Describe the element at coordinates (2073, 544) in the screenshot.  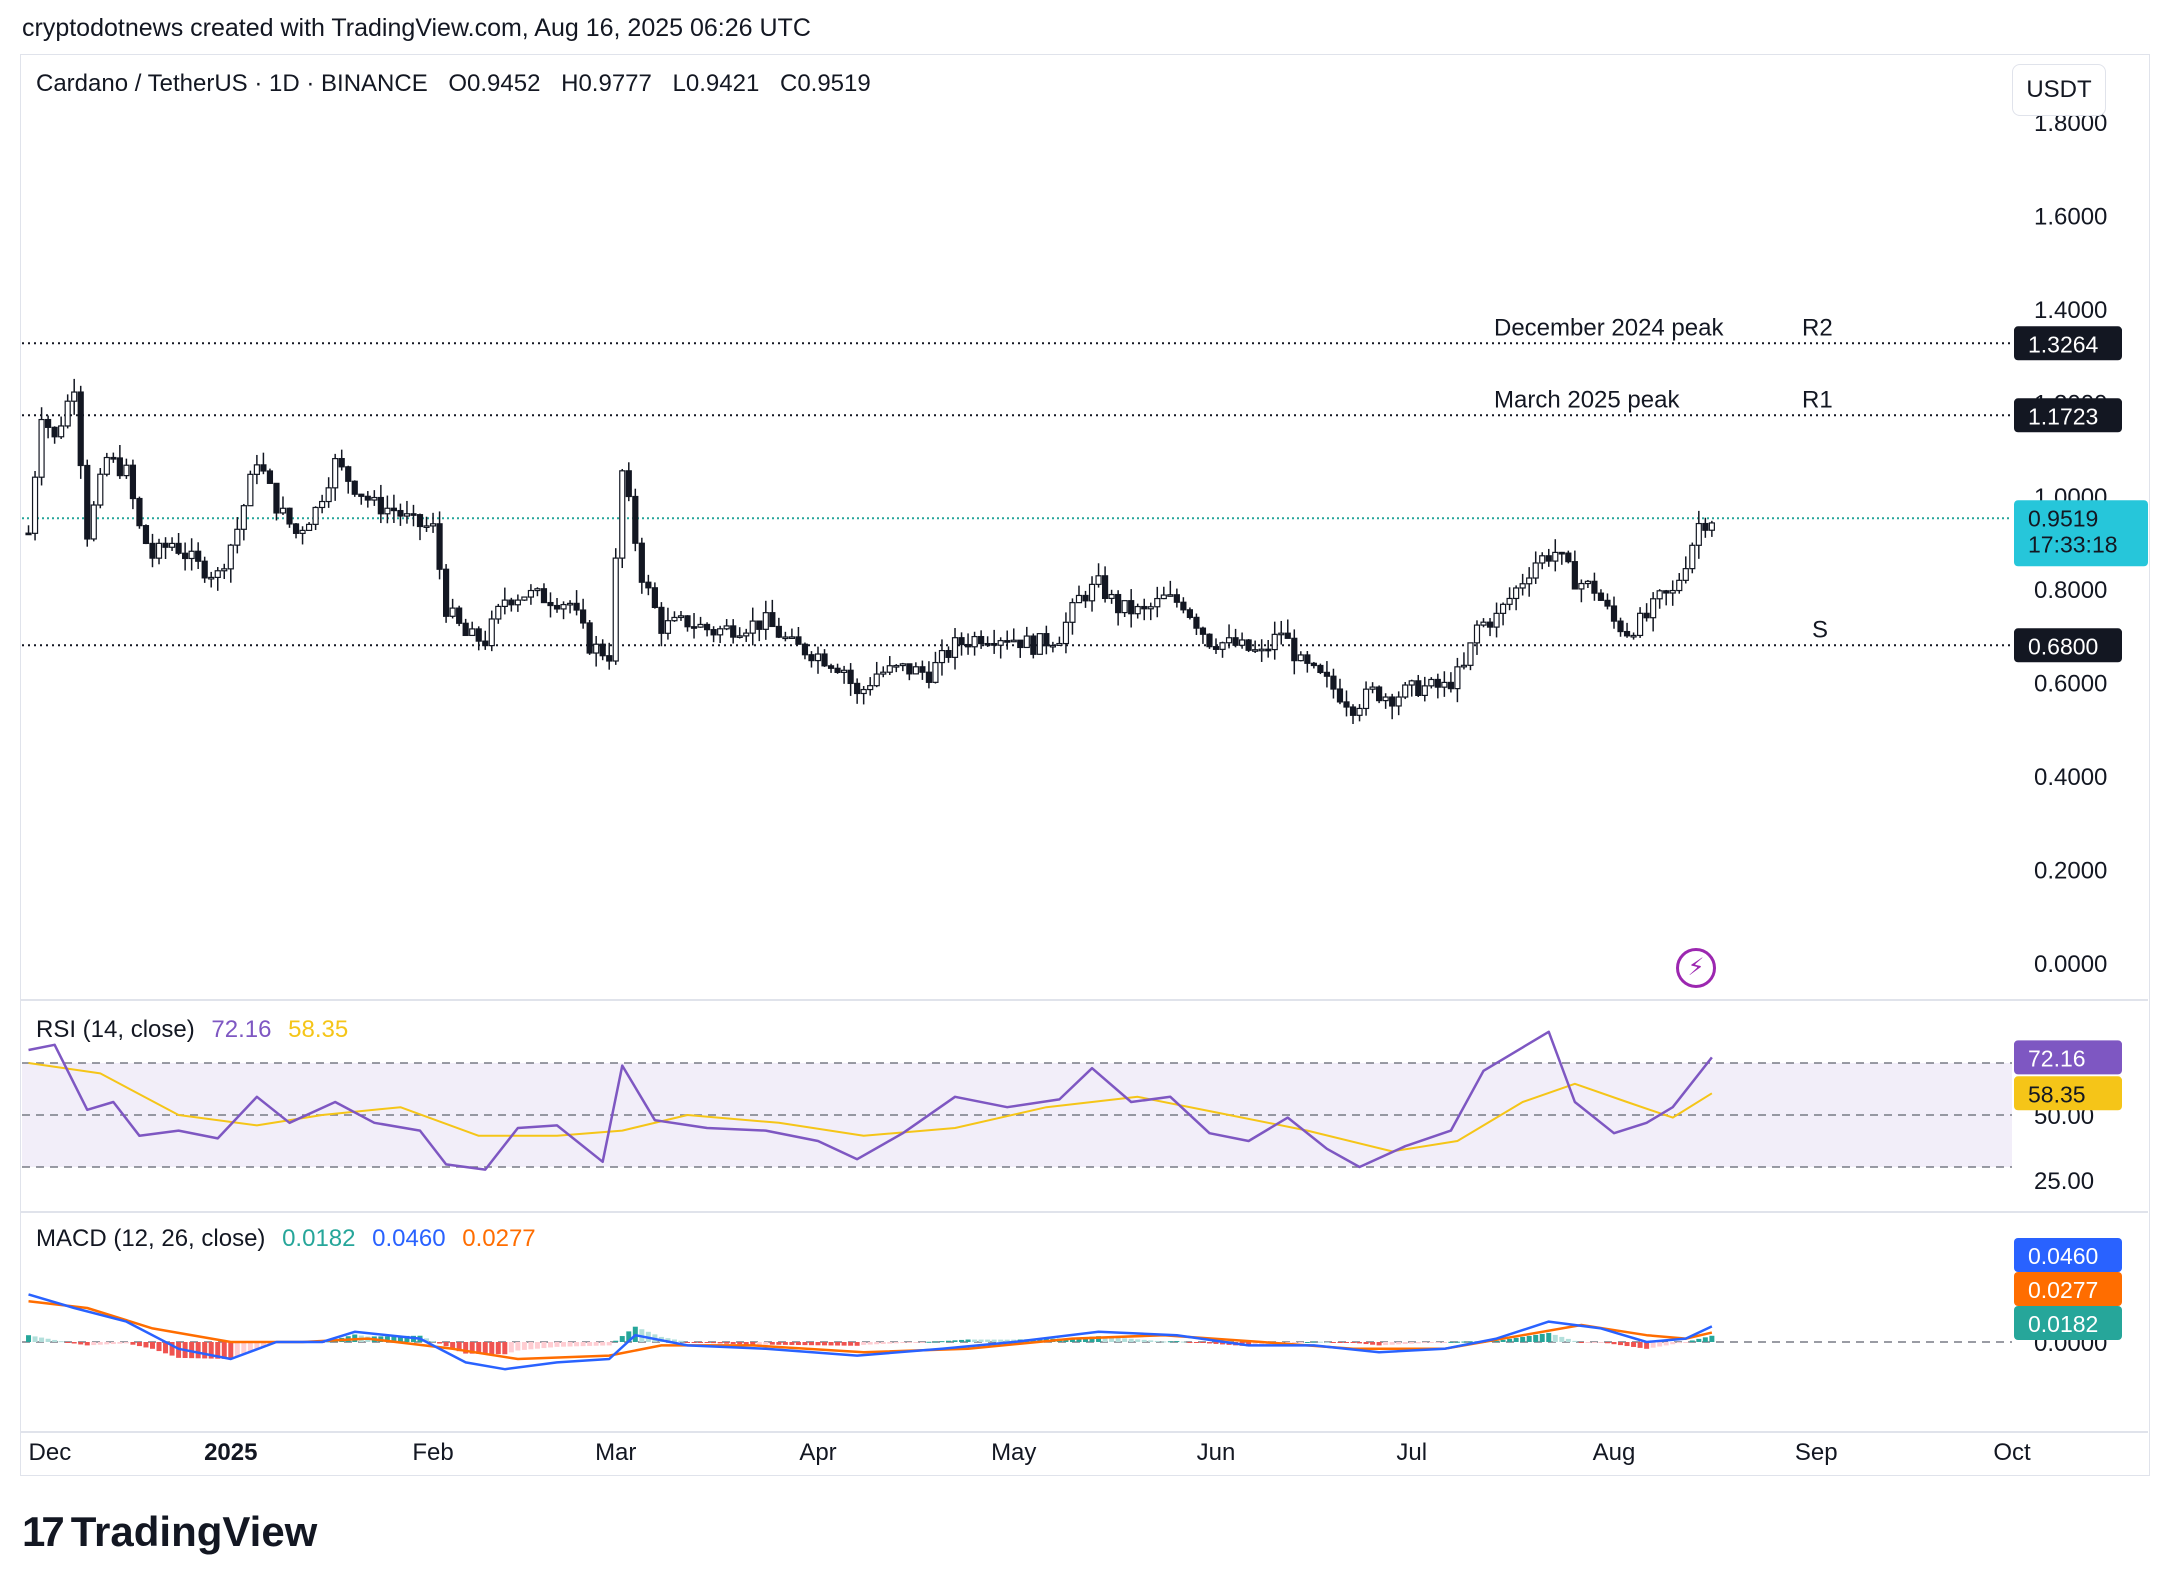
I see `current-price-badge: 17:33:18` at that location.